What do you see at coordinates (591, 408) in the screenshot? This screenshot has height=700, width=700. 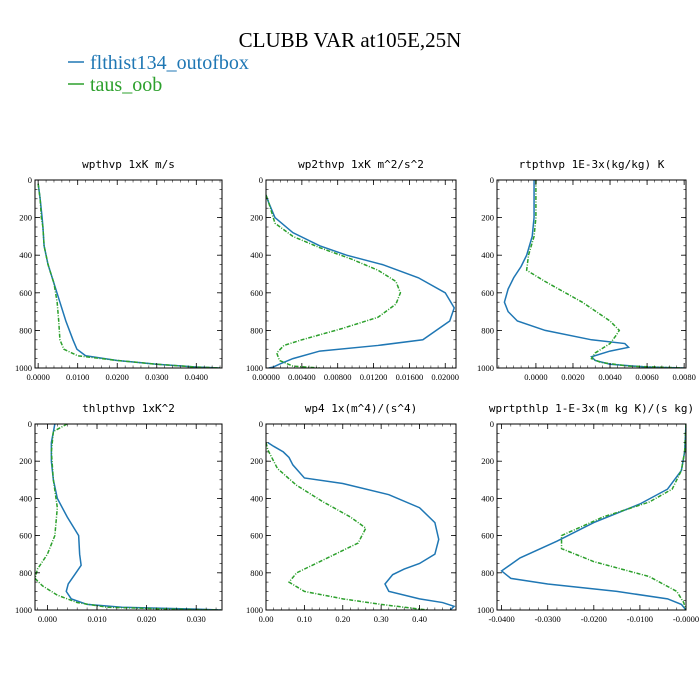 I see `panel-title: wprtpthlp 1-E-3x(m kg K)/(s kg)` at bounding box center [591, 408].